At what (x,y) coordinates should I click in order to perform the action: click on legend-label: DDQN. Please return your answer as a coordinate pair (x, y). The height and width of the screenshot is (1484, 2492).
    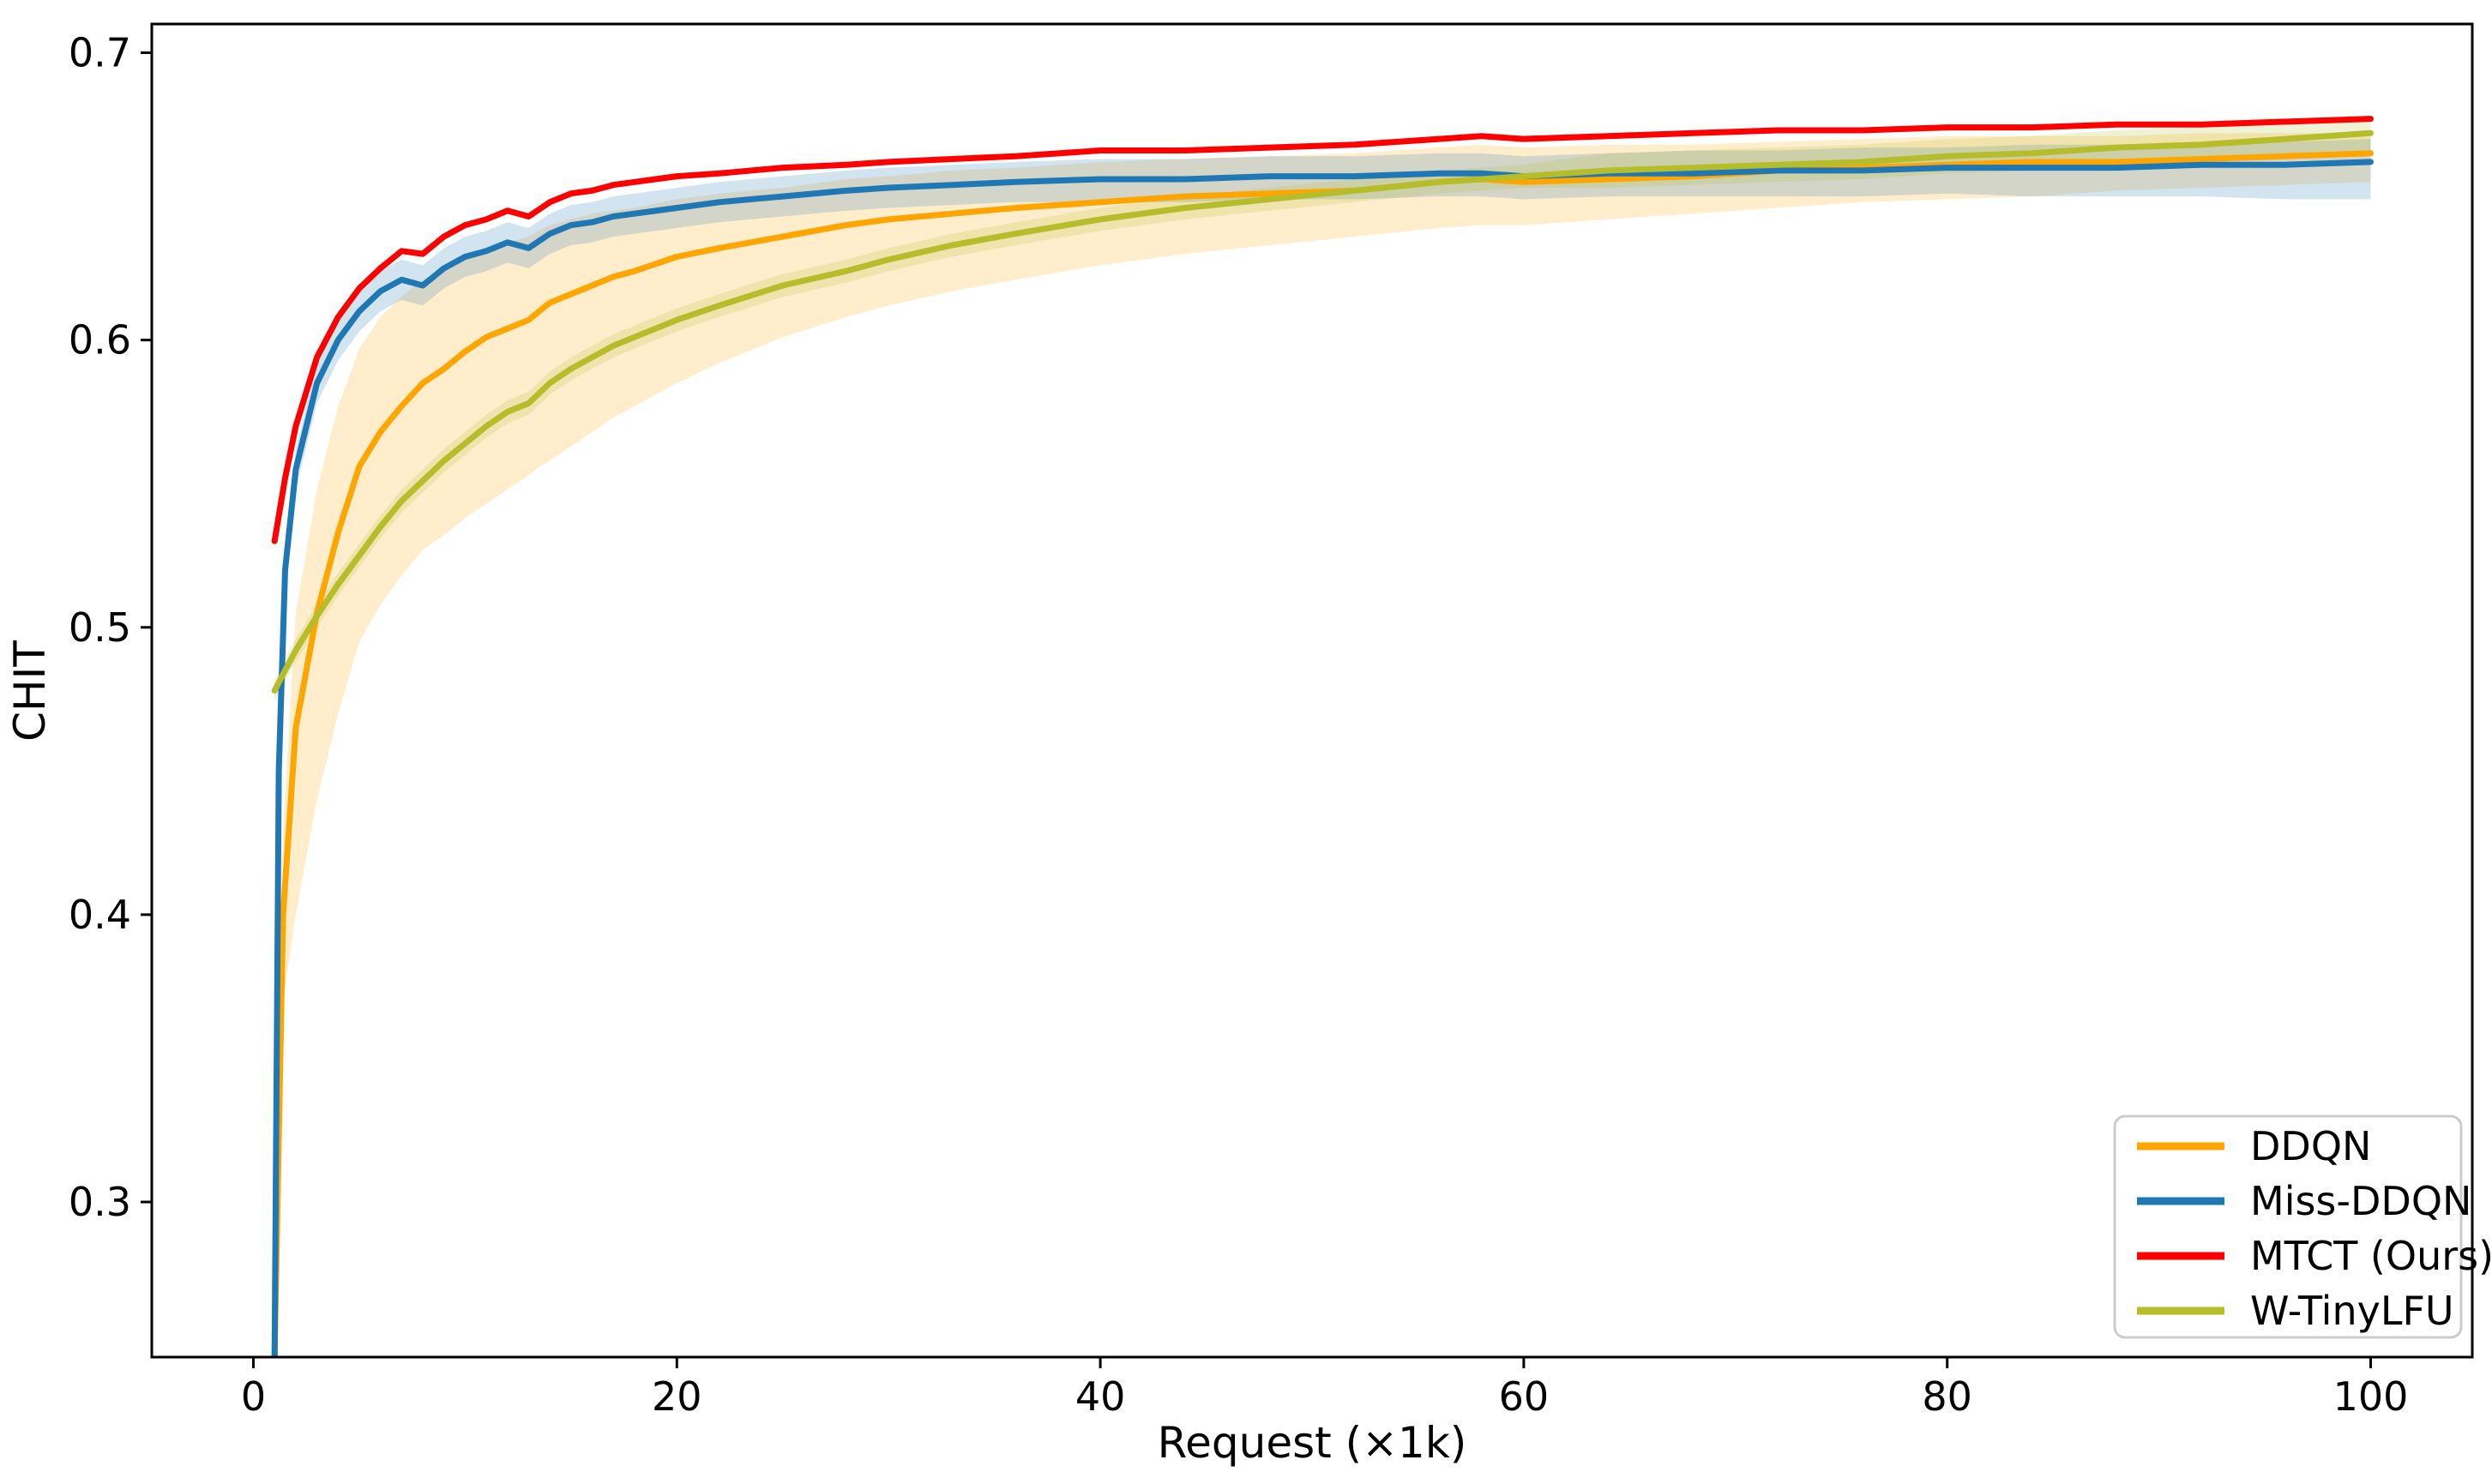
    Looking at the image, I should click on (2310, 1146).